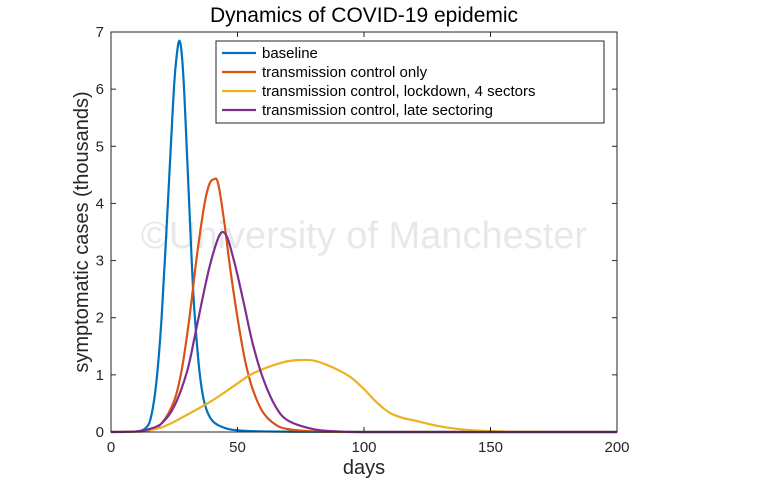 Image resolution: width=768 pixels, height=494 pixels. Describe the element at coordinates (100, 203) in the screenshot. I see `y-tick-label: 4` at that location.